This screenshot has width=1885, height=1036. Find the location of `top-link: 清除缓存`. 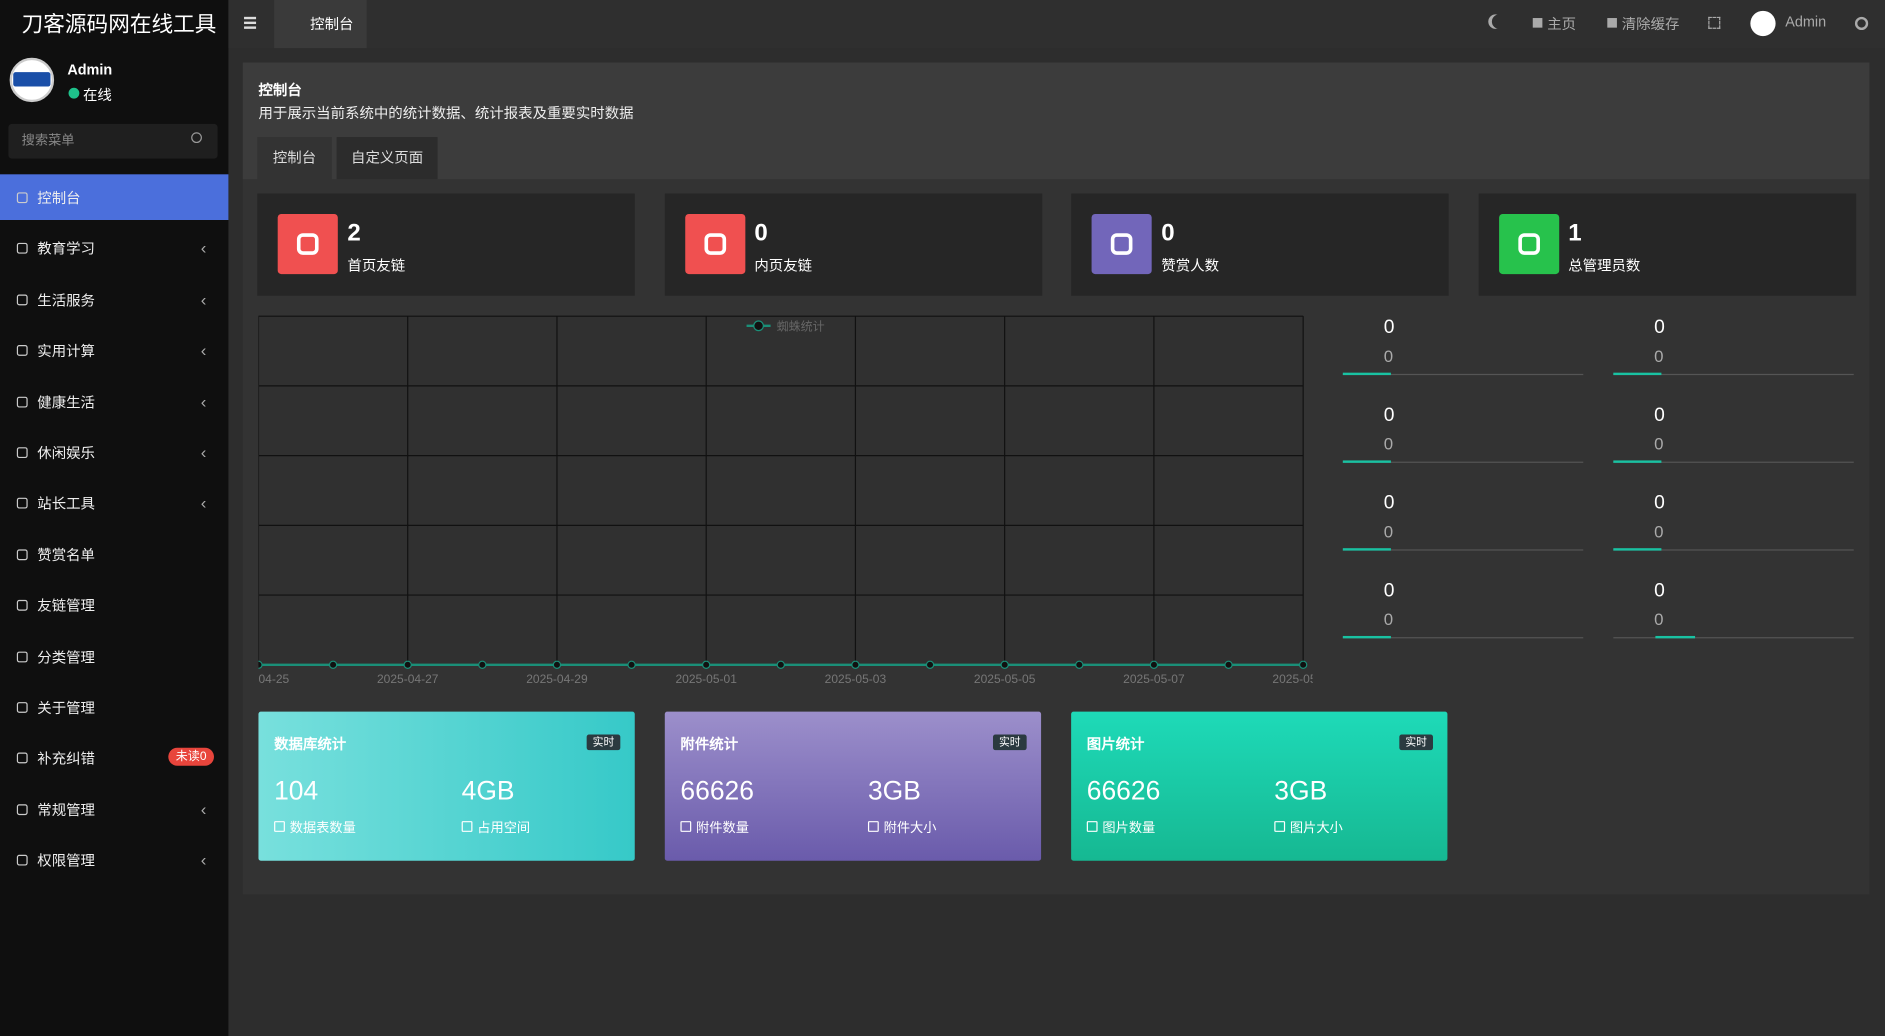

top-link: 清除缓存 is located at coordinates (1650, 24).